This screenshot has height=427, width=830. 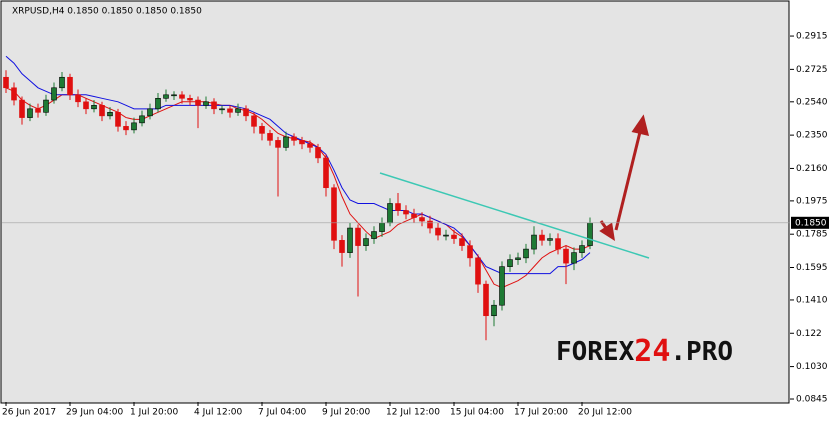 I want to click on arrows, so click(x=624, y=178).